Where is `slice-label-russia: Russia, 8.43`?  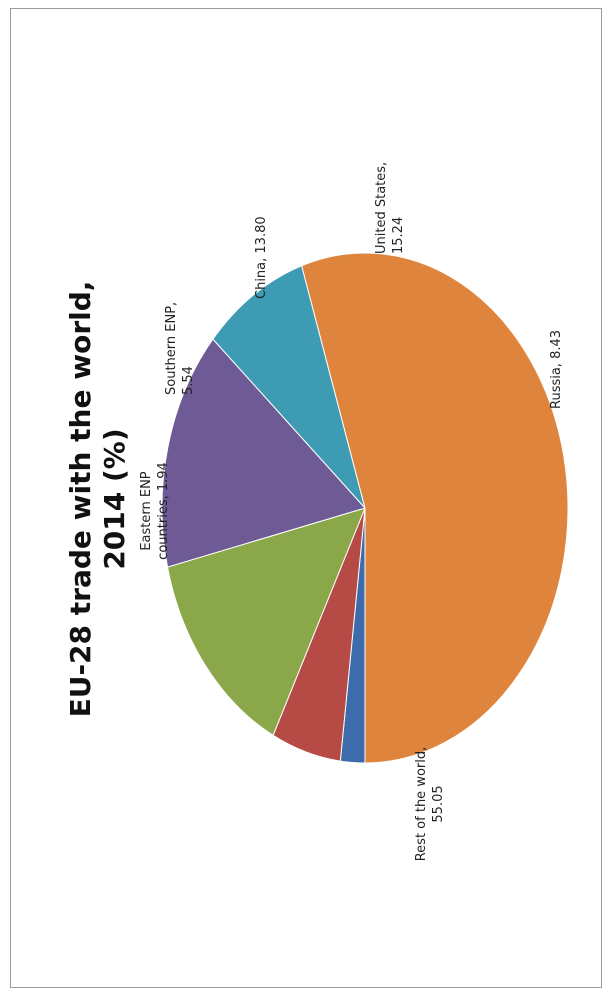 slice-label-russia: Russia, 8.43 is located at coordinates (556, 369).